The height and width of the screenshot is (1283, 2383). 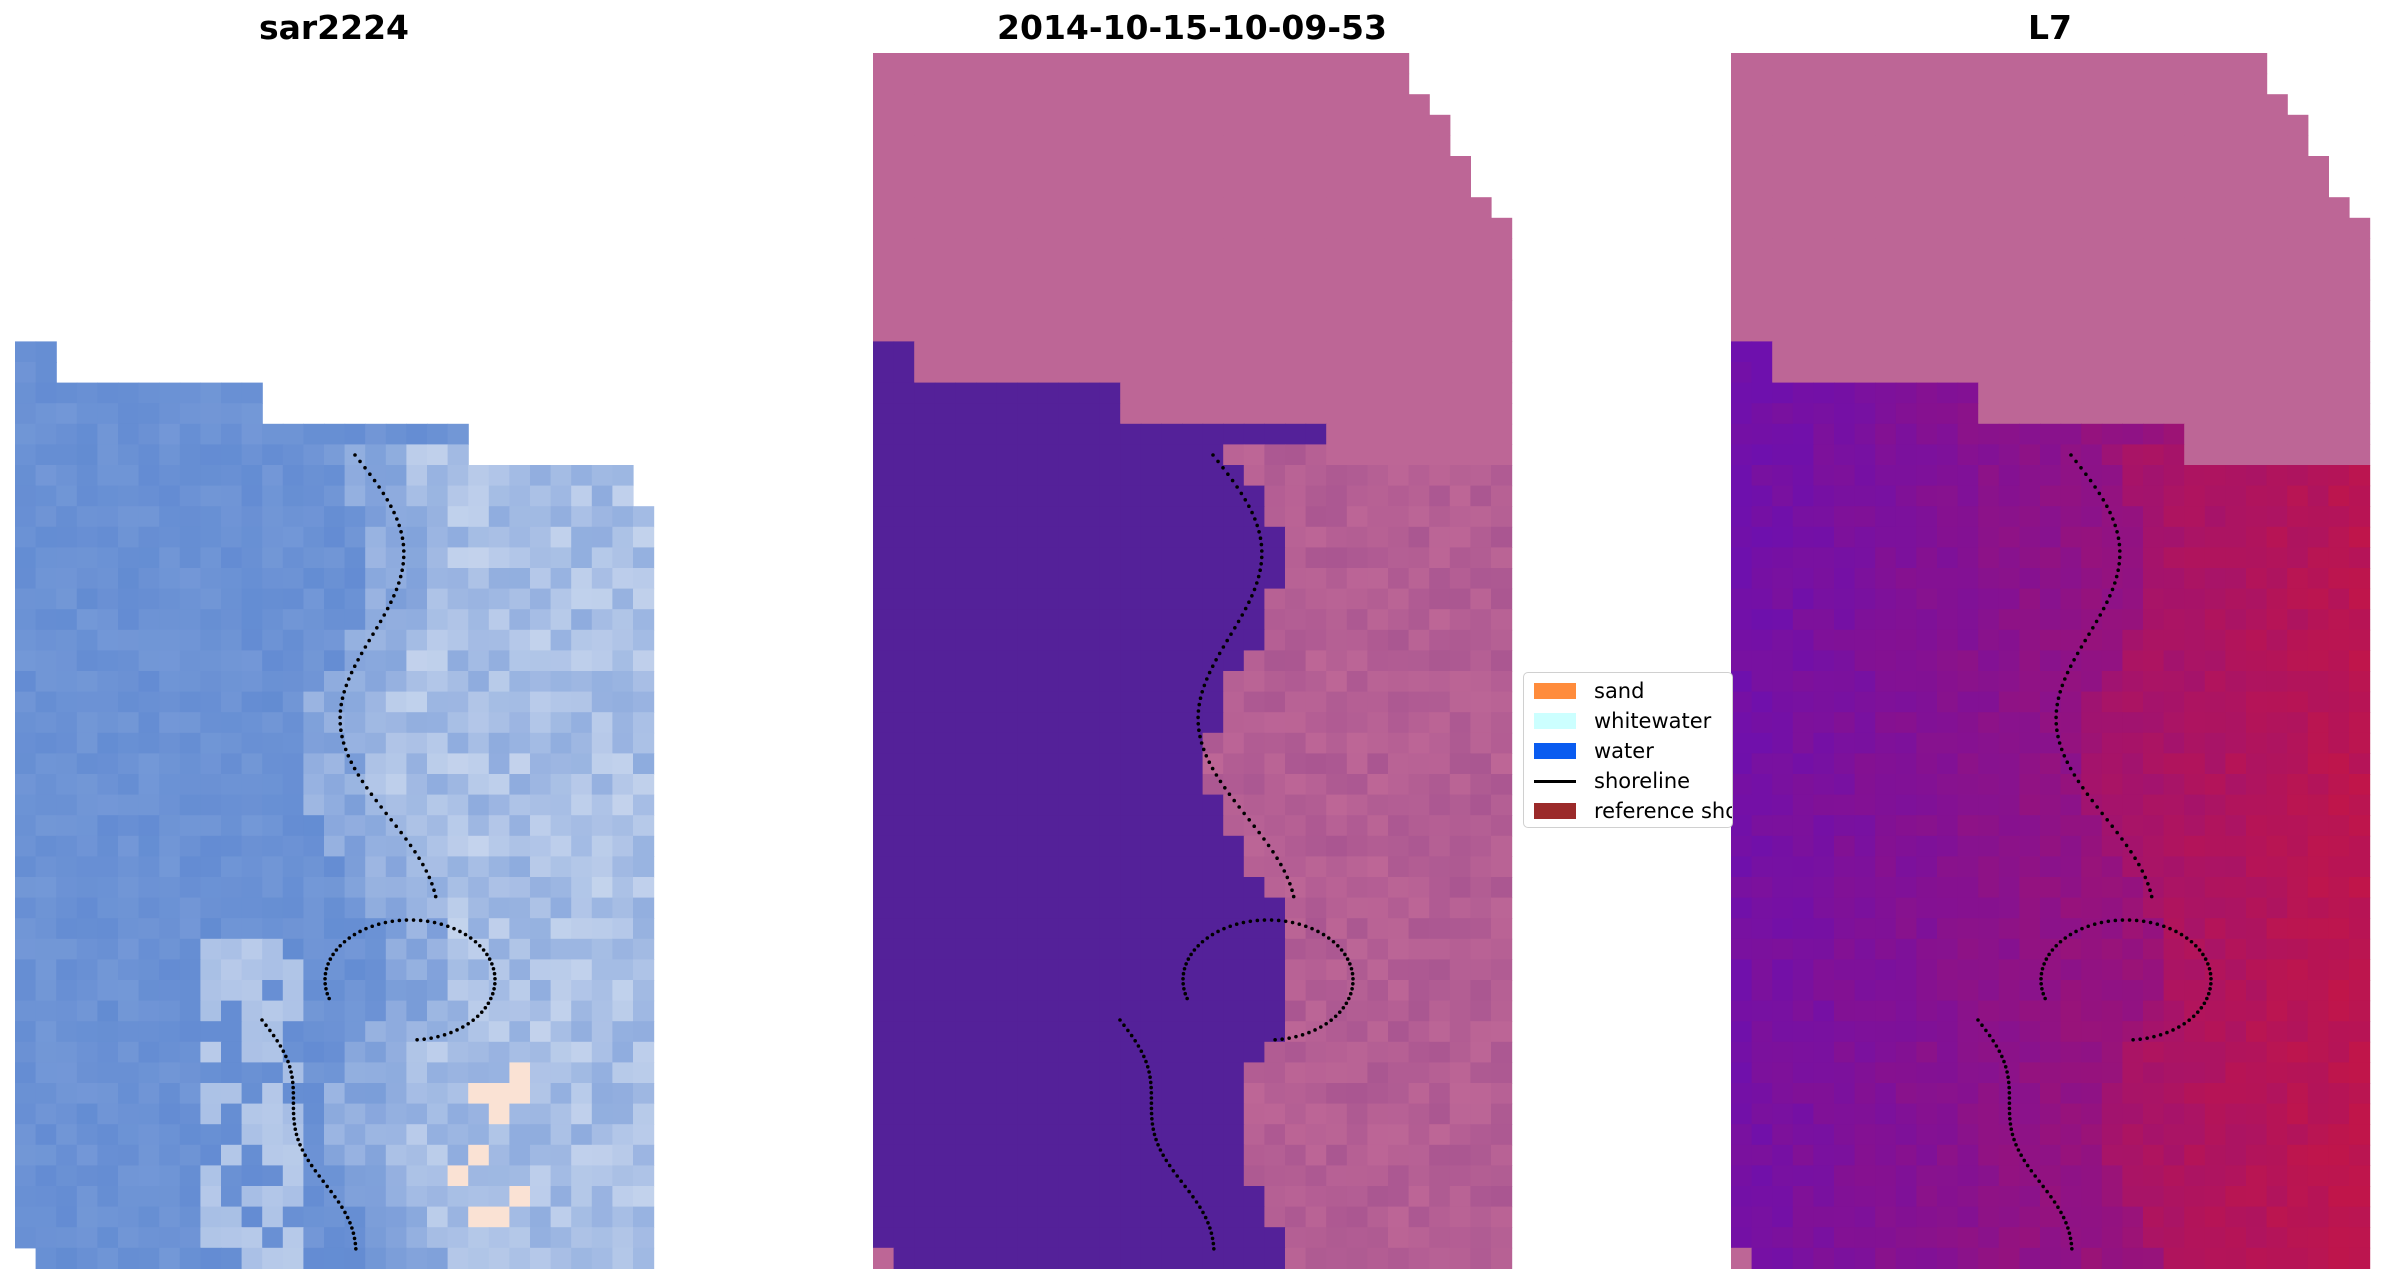 What do you see at coordinates (1555, 781) in the screenshot?
I see `shoreline-line-icon` at bounding box center [1555, 781].